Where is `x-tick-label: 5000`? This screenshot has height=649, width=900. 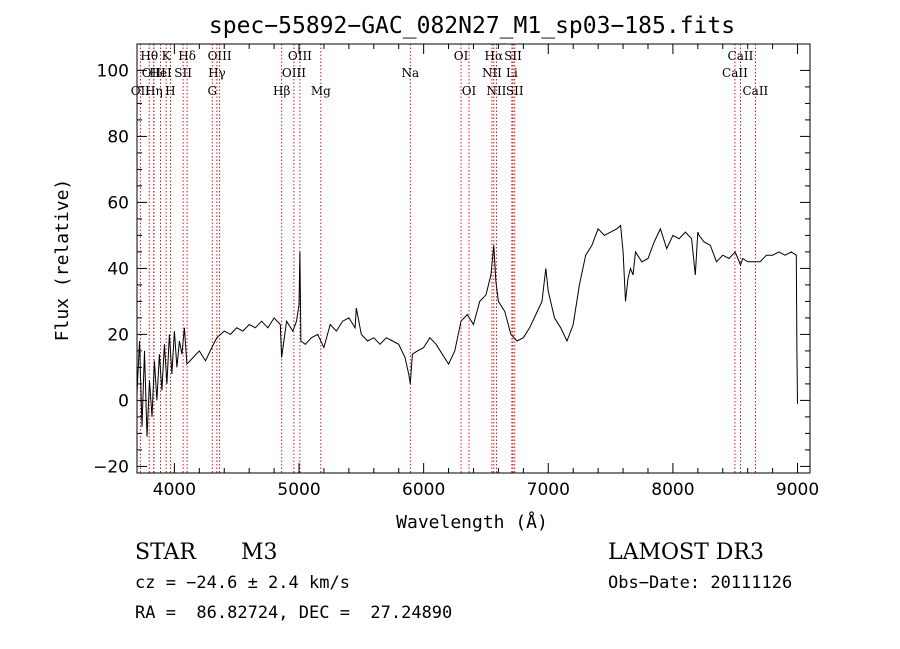
x-tick-label: 5000 is located at coordinates (298, 490).